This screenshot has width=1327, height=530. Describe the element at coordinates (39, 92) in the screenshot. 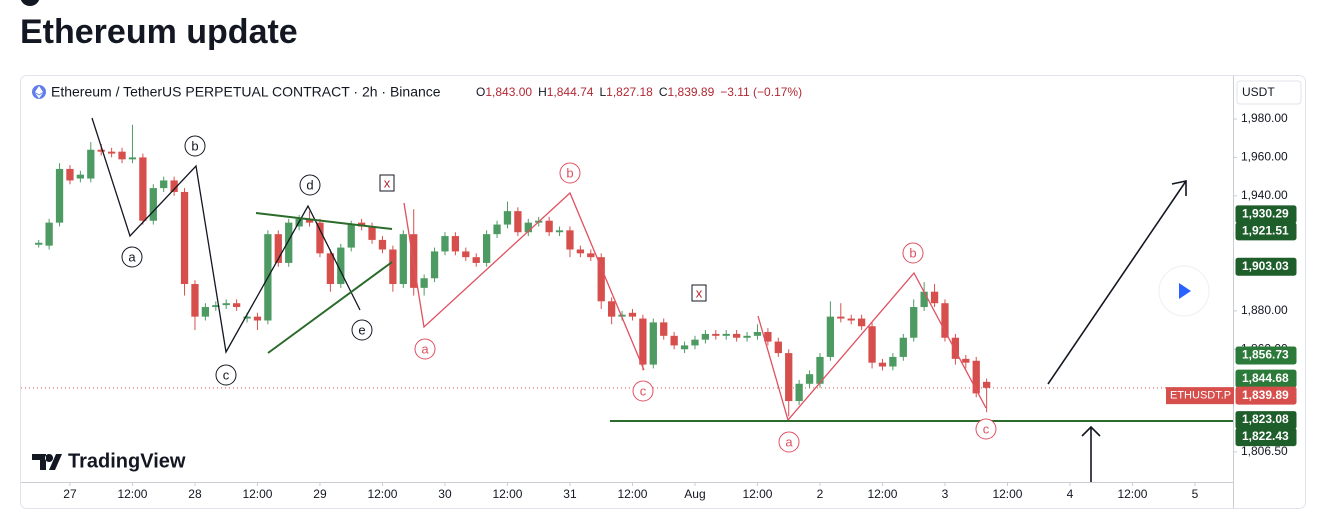

I see `eth-icon-glyph` at that location.